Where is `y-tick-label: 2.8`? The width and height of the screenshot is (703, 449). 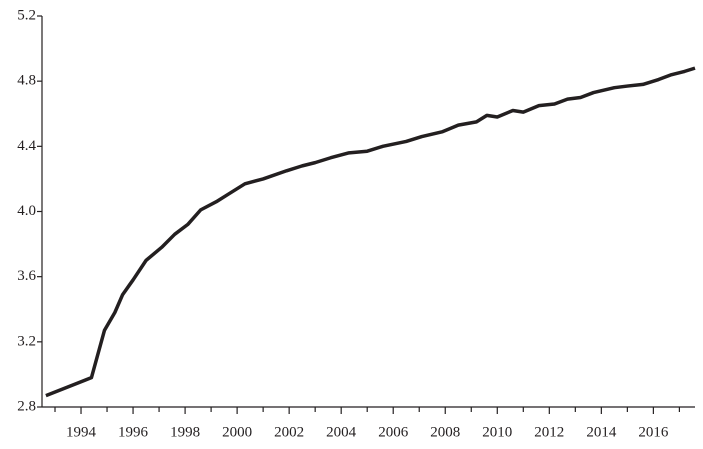 y-tick-label: 2.8 is located at coordinates (26, 406).